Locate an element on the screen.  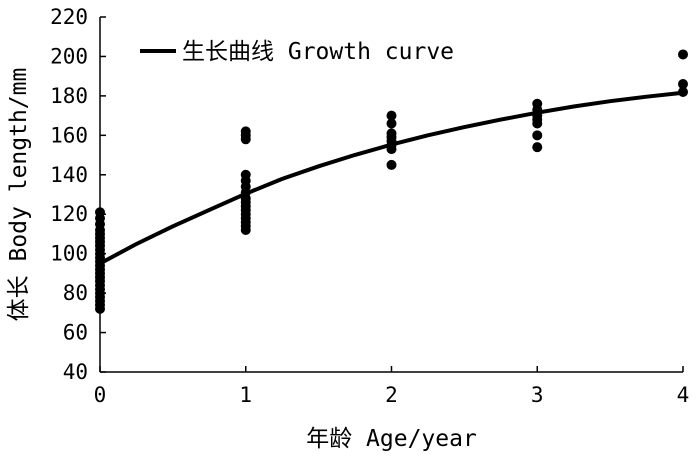
y-axis-title: 体长 Body length/mm is located at coordinates (19, 195).